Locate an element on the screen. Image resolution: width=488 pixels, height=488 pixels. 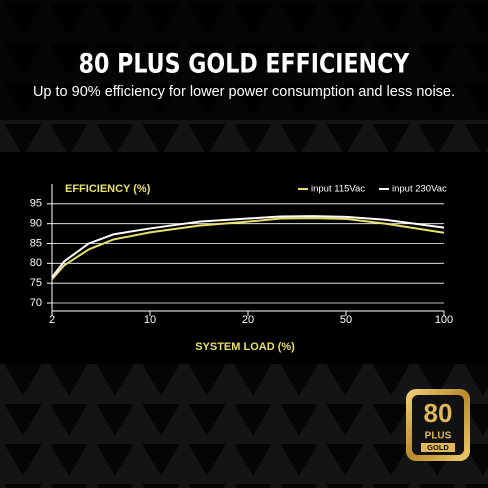
y-tick-label: 75 is located at coordinates (36, 283).